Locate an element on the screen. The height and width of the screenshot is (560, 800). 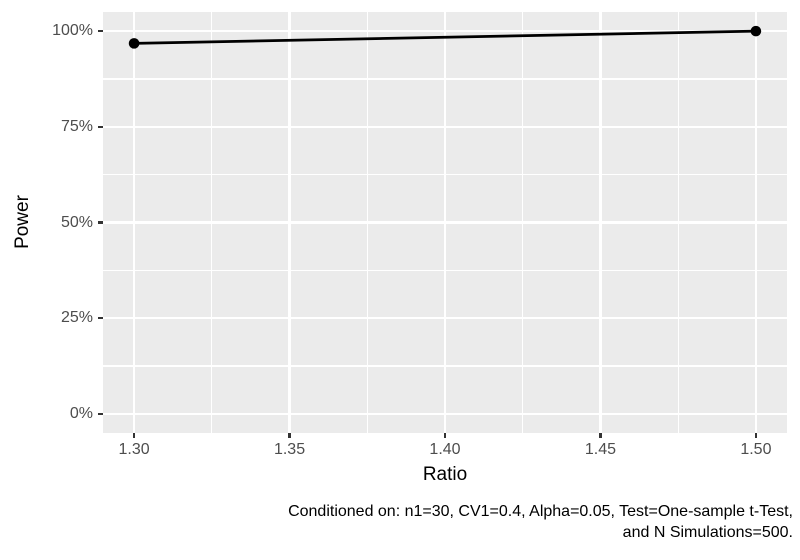
y-tick-label: 100% is located at coordinates (72, 31).